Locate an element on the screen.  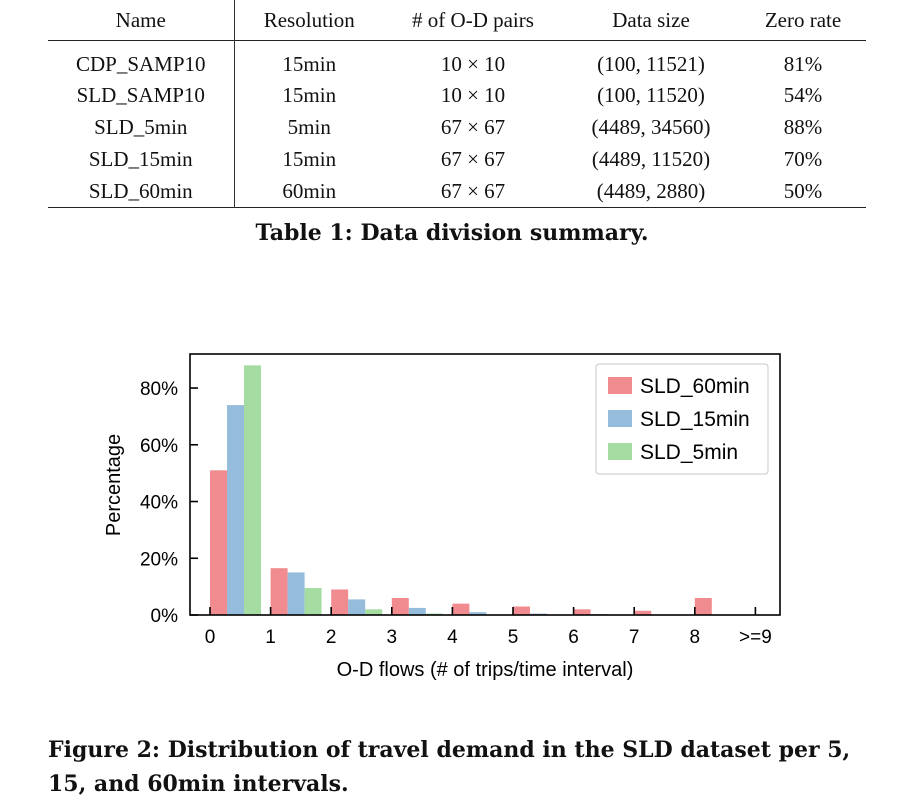
cell-name: CDP_SAMP10 is located at coordinates (141, 59).